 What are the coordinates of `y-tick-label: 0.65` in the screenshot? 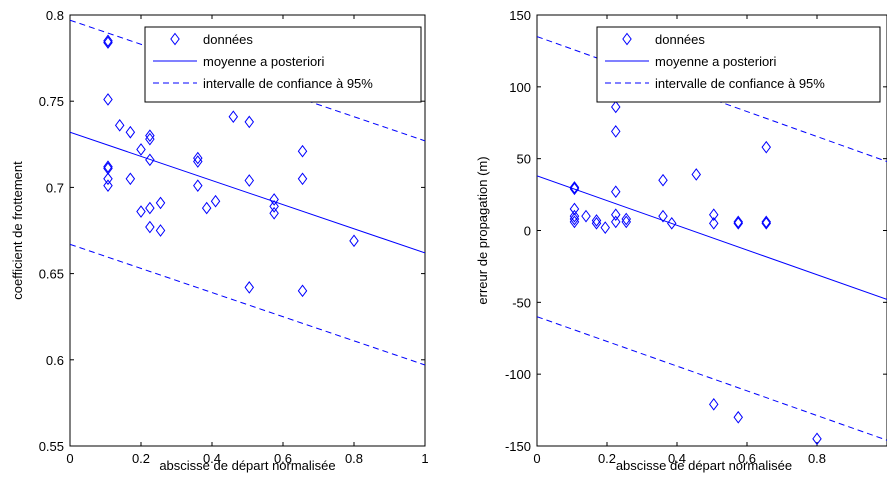 It's located at (51, 274).